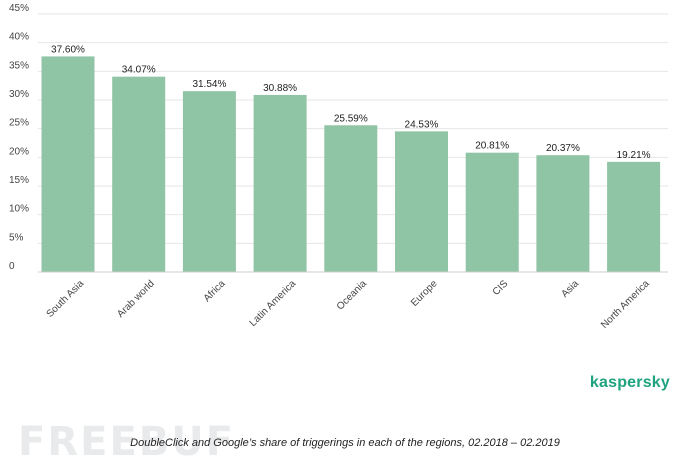  Describe the element at coordinates (351, 118) in the screenshot. I see `data-label: 25.59%` at that location.